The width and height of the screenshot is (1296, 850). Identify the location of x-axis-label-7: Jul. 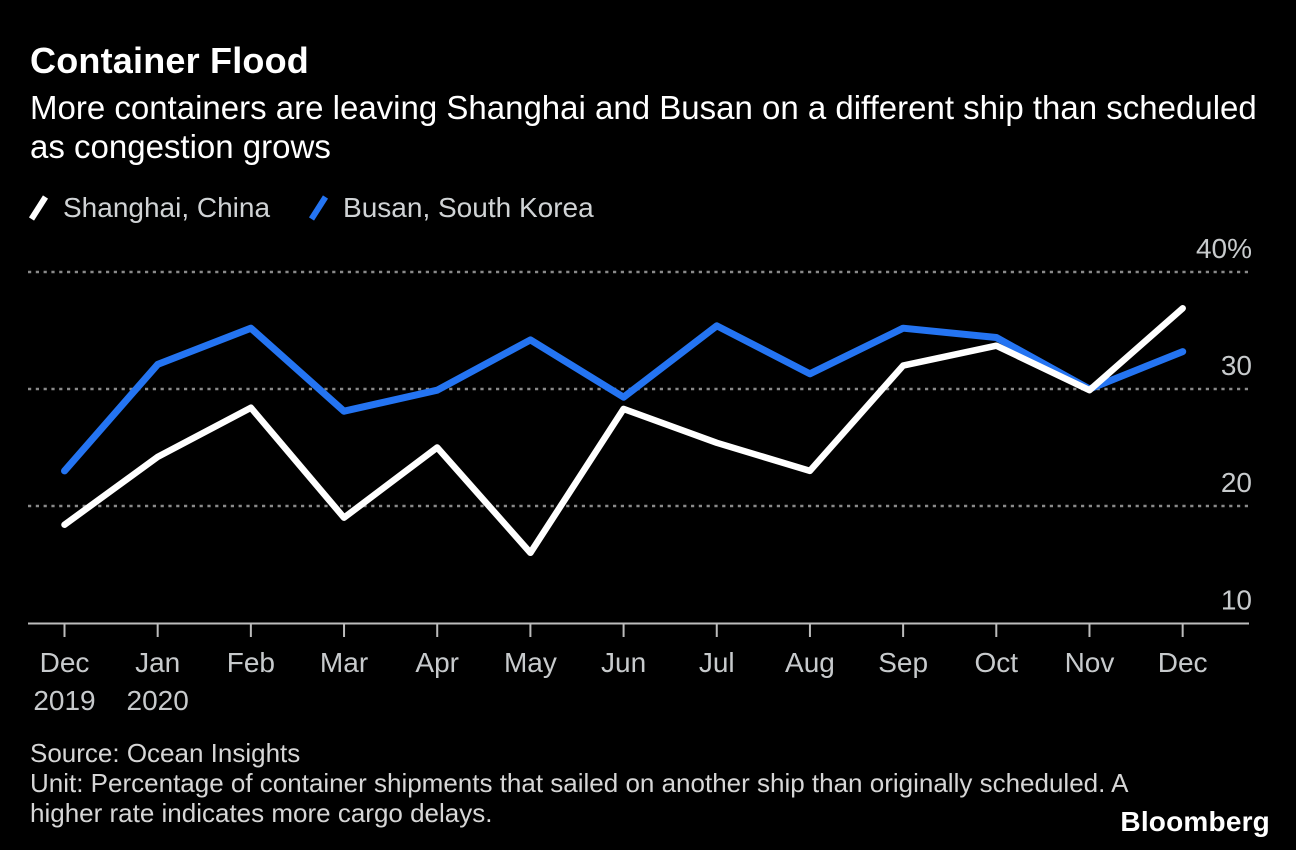
(717, 662).